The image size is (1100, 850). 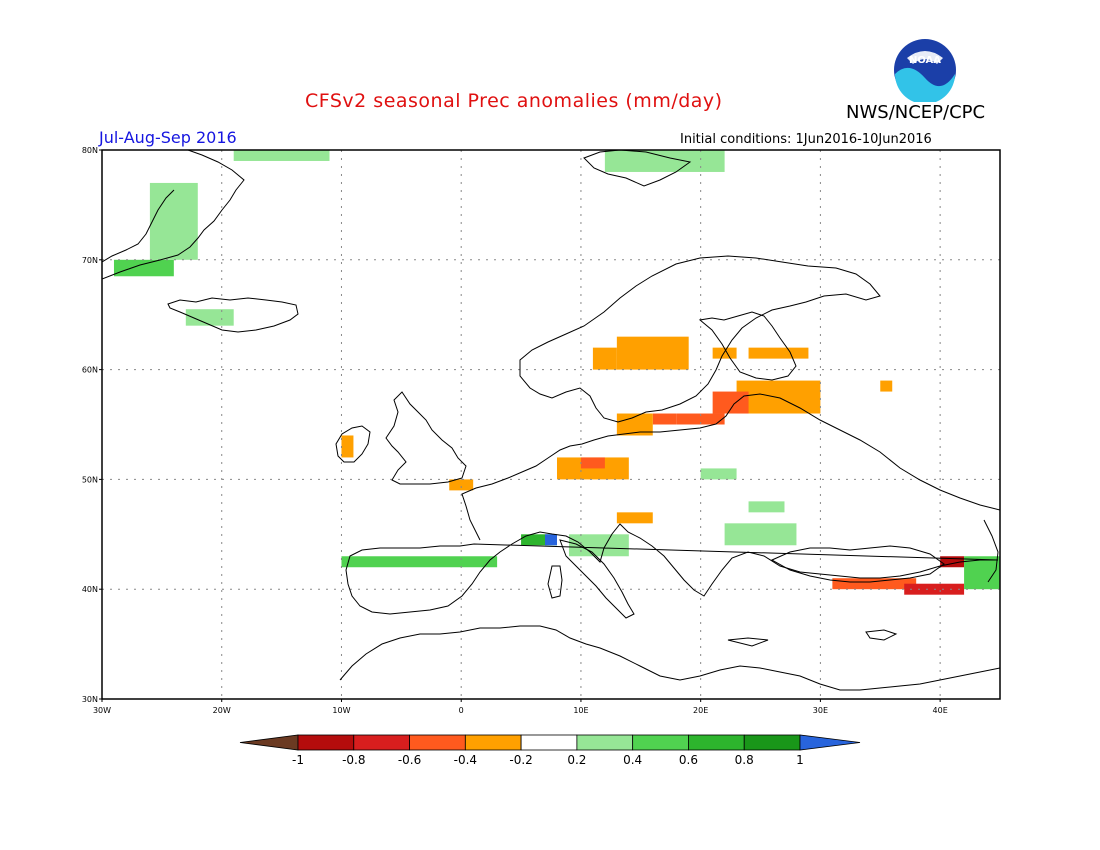 I want to click on coastline-corsica-sardinia, so click(x=555, y=582).